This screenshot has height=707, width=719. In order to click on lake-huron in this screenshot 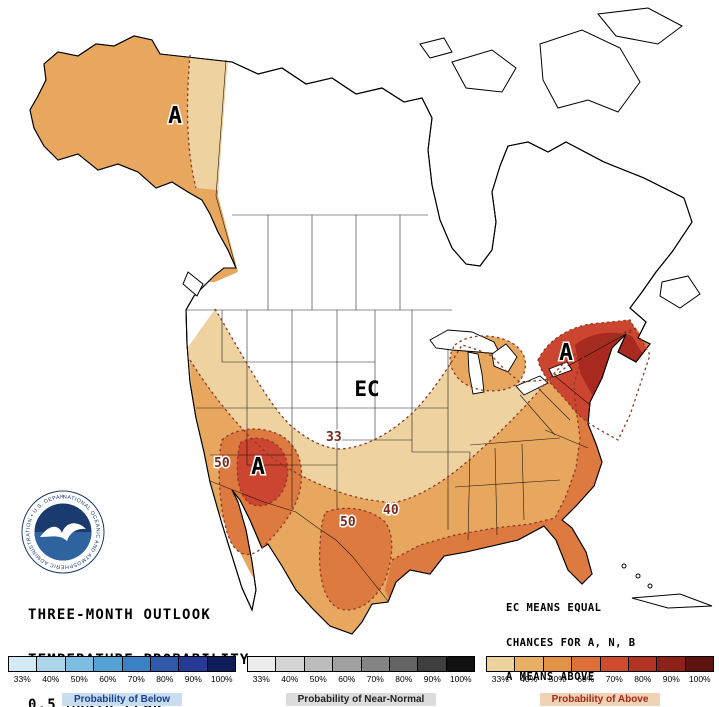, I will do `click(504, 358)`.